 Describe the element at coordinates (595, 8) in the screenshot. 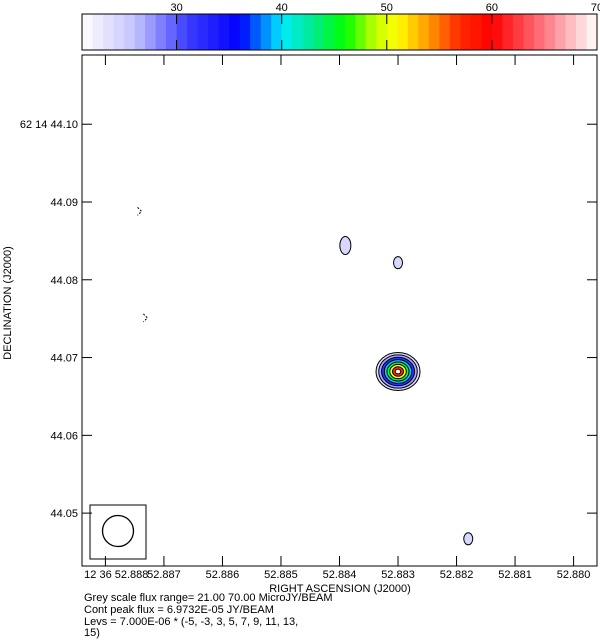

I see `colorbar-tick-label: 70` at that location.